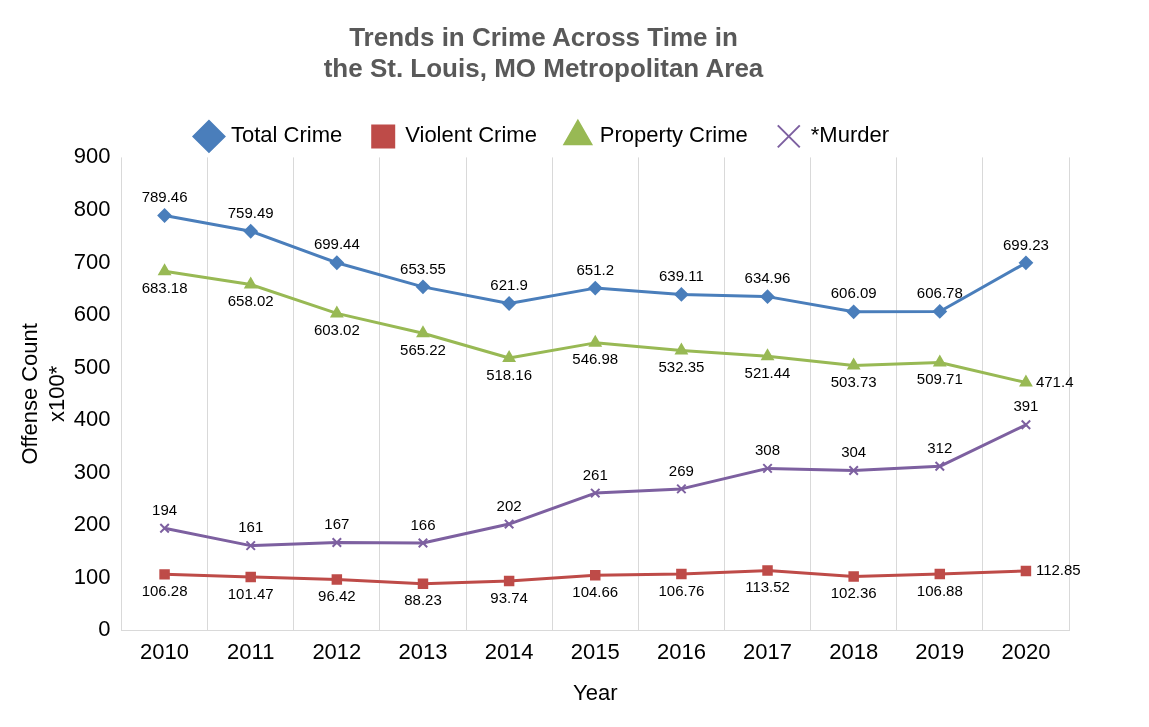 This screenshot has width=1149, height=727. What do you see at coordinates (509, 374) in the screenshot?
I see `data-label: 518.16` at bounding box center [509, 374].